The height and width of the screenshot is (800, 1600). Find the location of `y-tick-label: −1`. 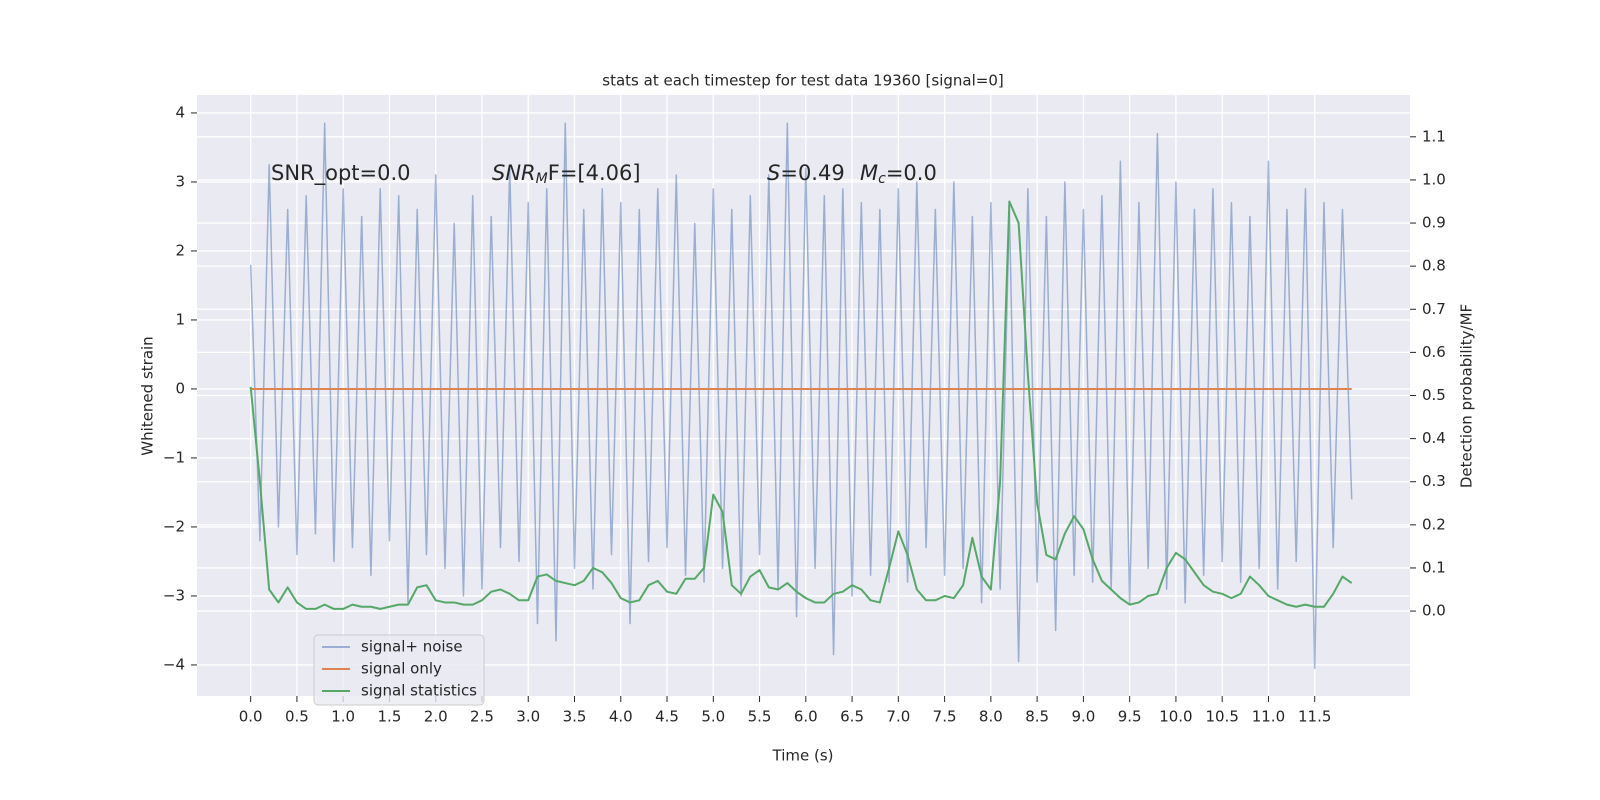

y-tick-label: −1 is located at coordinates (174, 457).